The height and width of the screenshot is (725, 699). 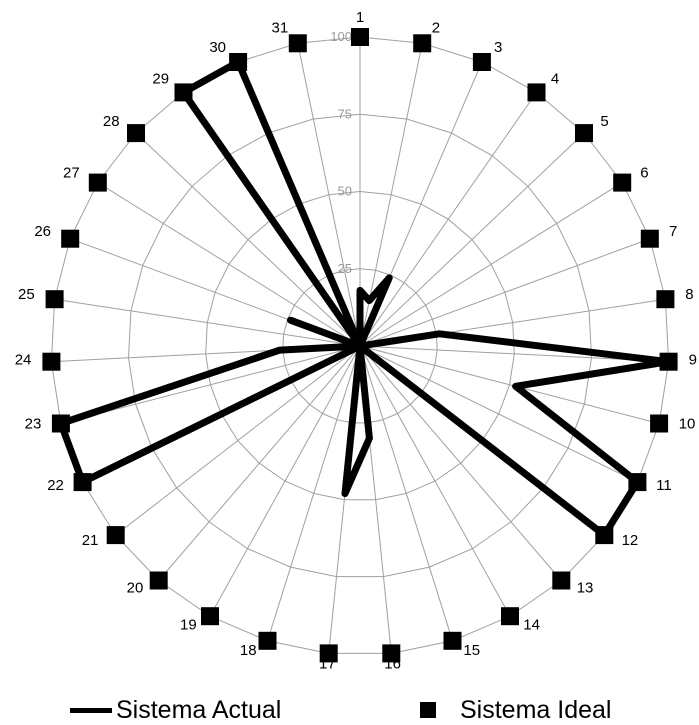 I want to click on legend-label-actual: Sistema Actual, so click(x=199, y=709).